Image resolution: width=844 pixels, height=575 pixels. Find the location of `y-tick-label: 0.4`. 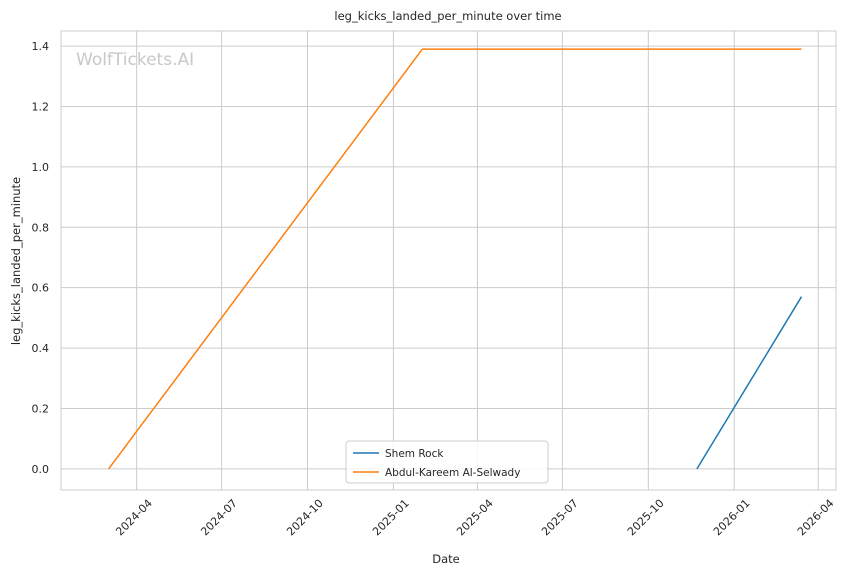

y-tick-label: 0.4 is located at coordinates (41, 348).